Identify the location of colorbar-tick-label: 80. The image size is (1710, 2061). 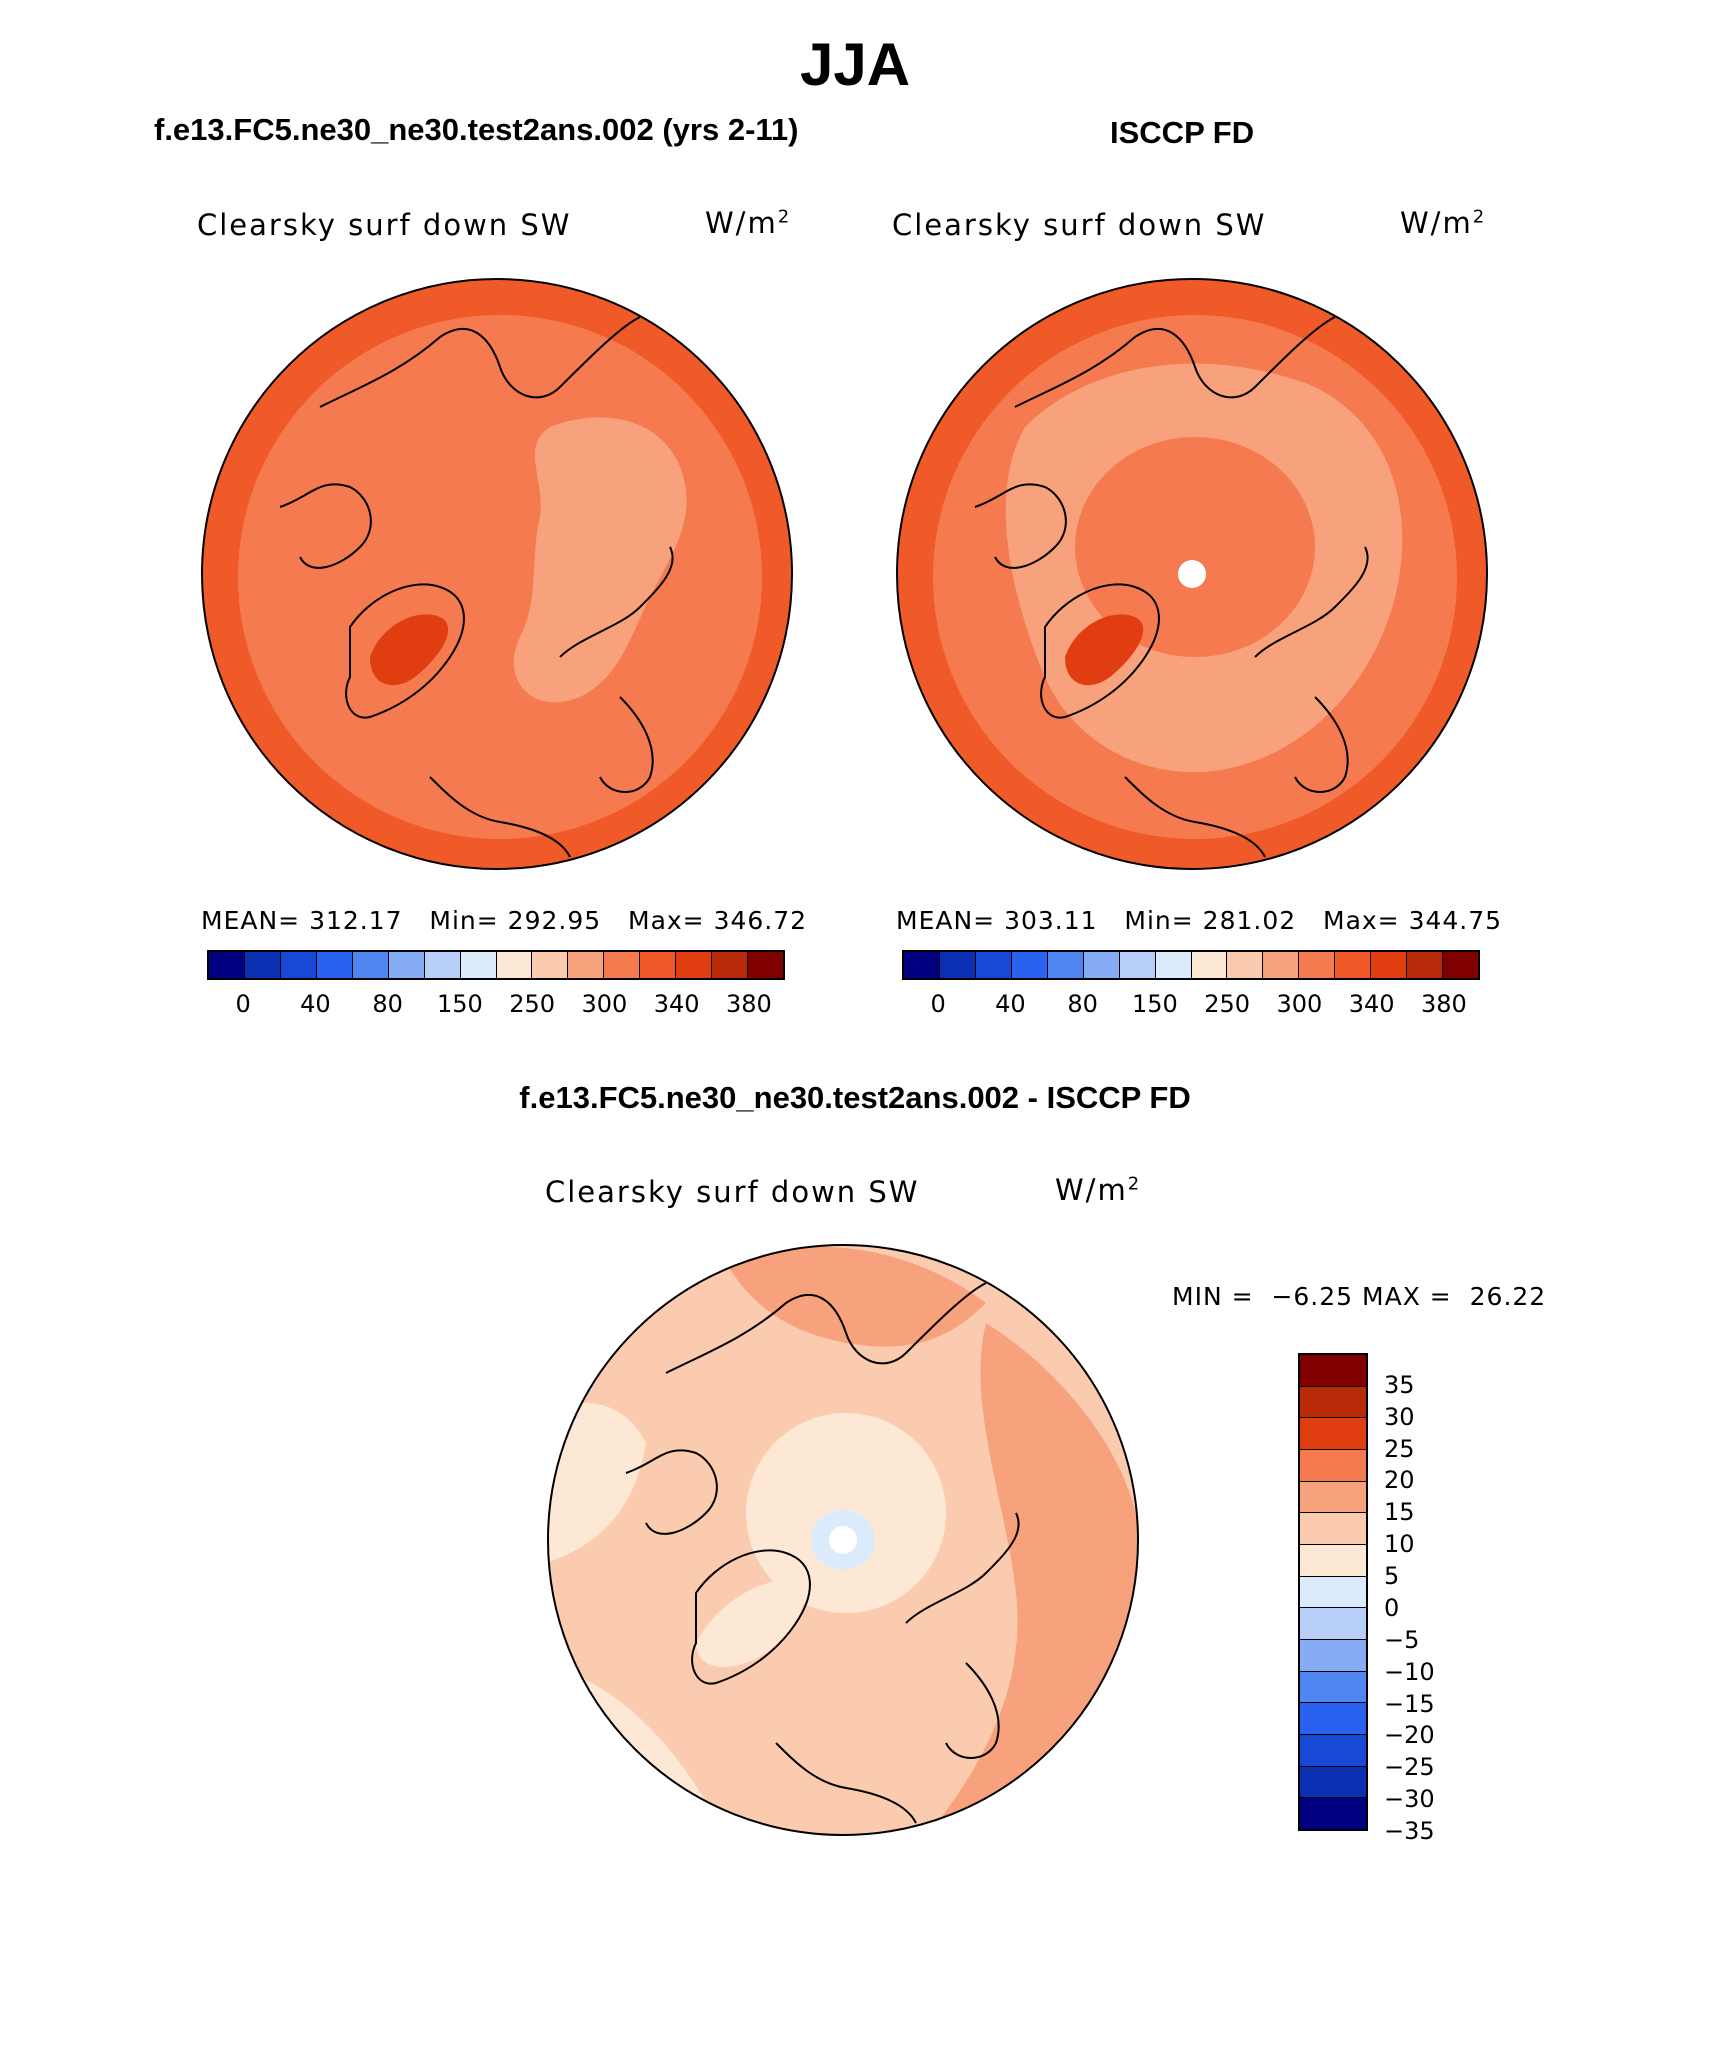
(387, 1004).